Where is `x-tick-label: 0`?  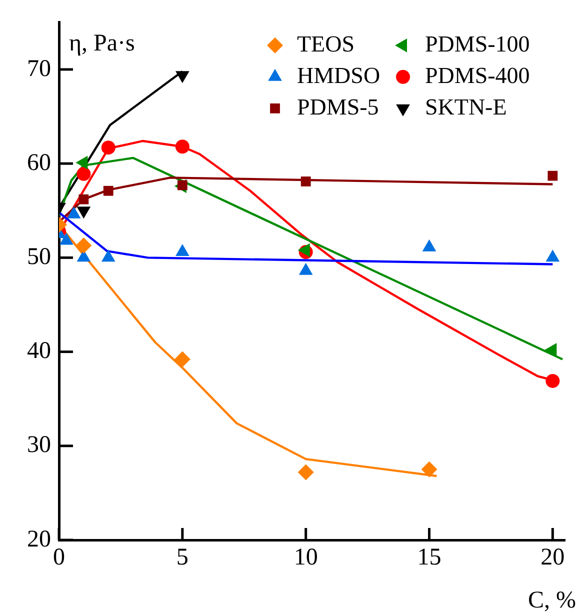
x-tick-label: 0 is located at coordinates (59, 557).